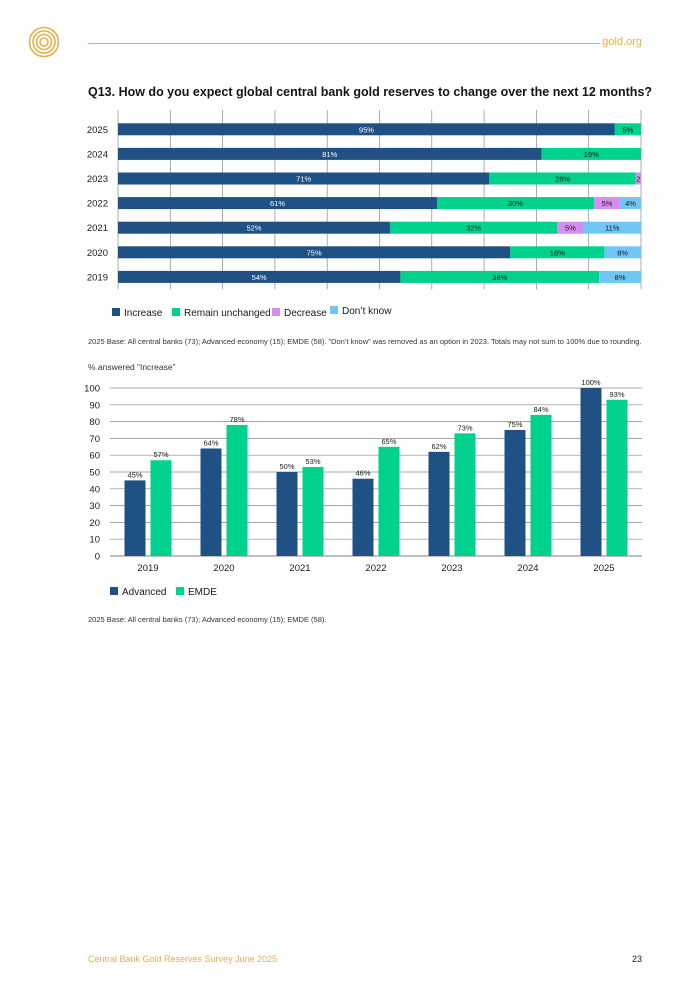 The image size is (700, 990). Describe the element at coordinates (570, 227) in the screenshot. I see `bar-decrease-2021` at that location.